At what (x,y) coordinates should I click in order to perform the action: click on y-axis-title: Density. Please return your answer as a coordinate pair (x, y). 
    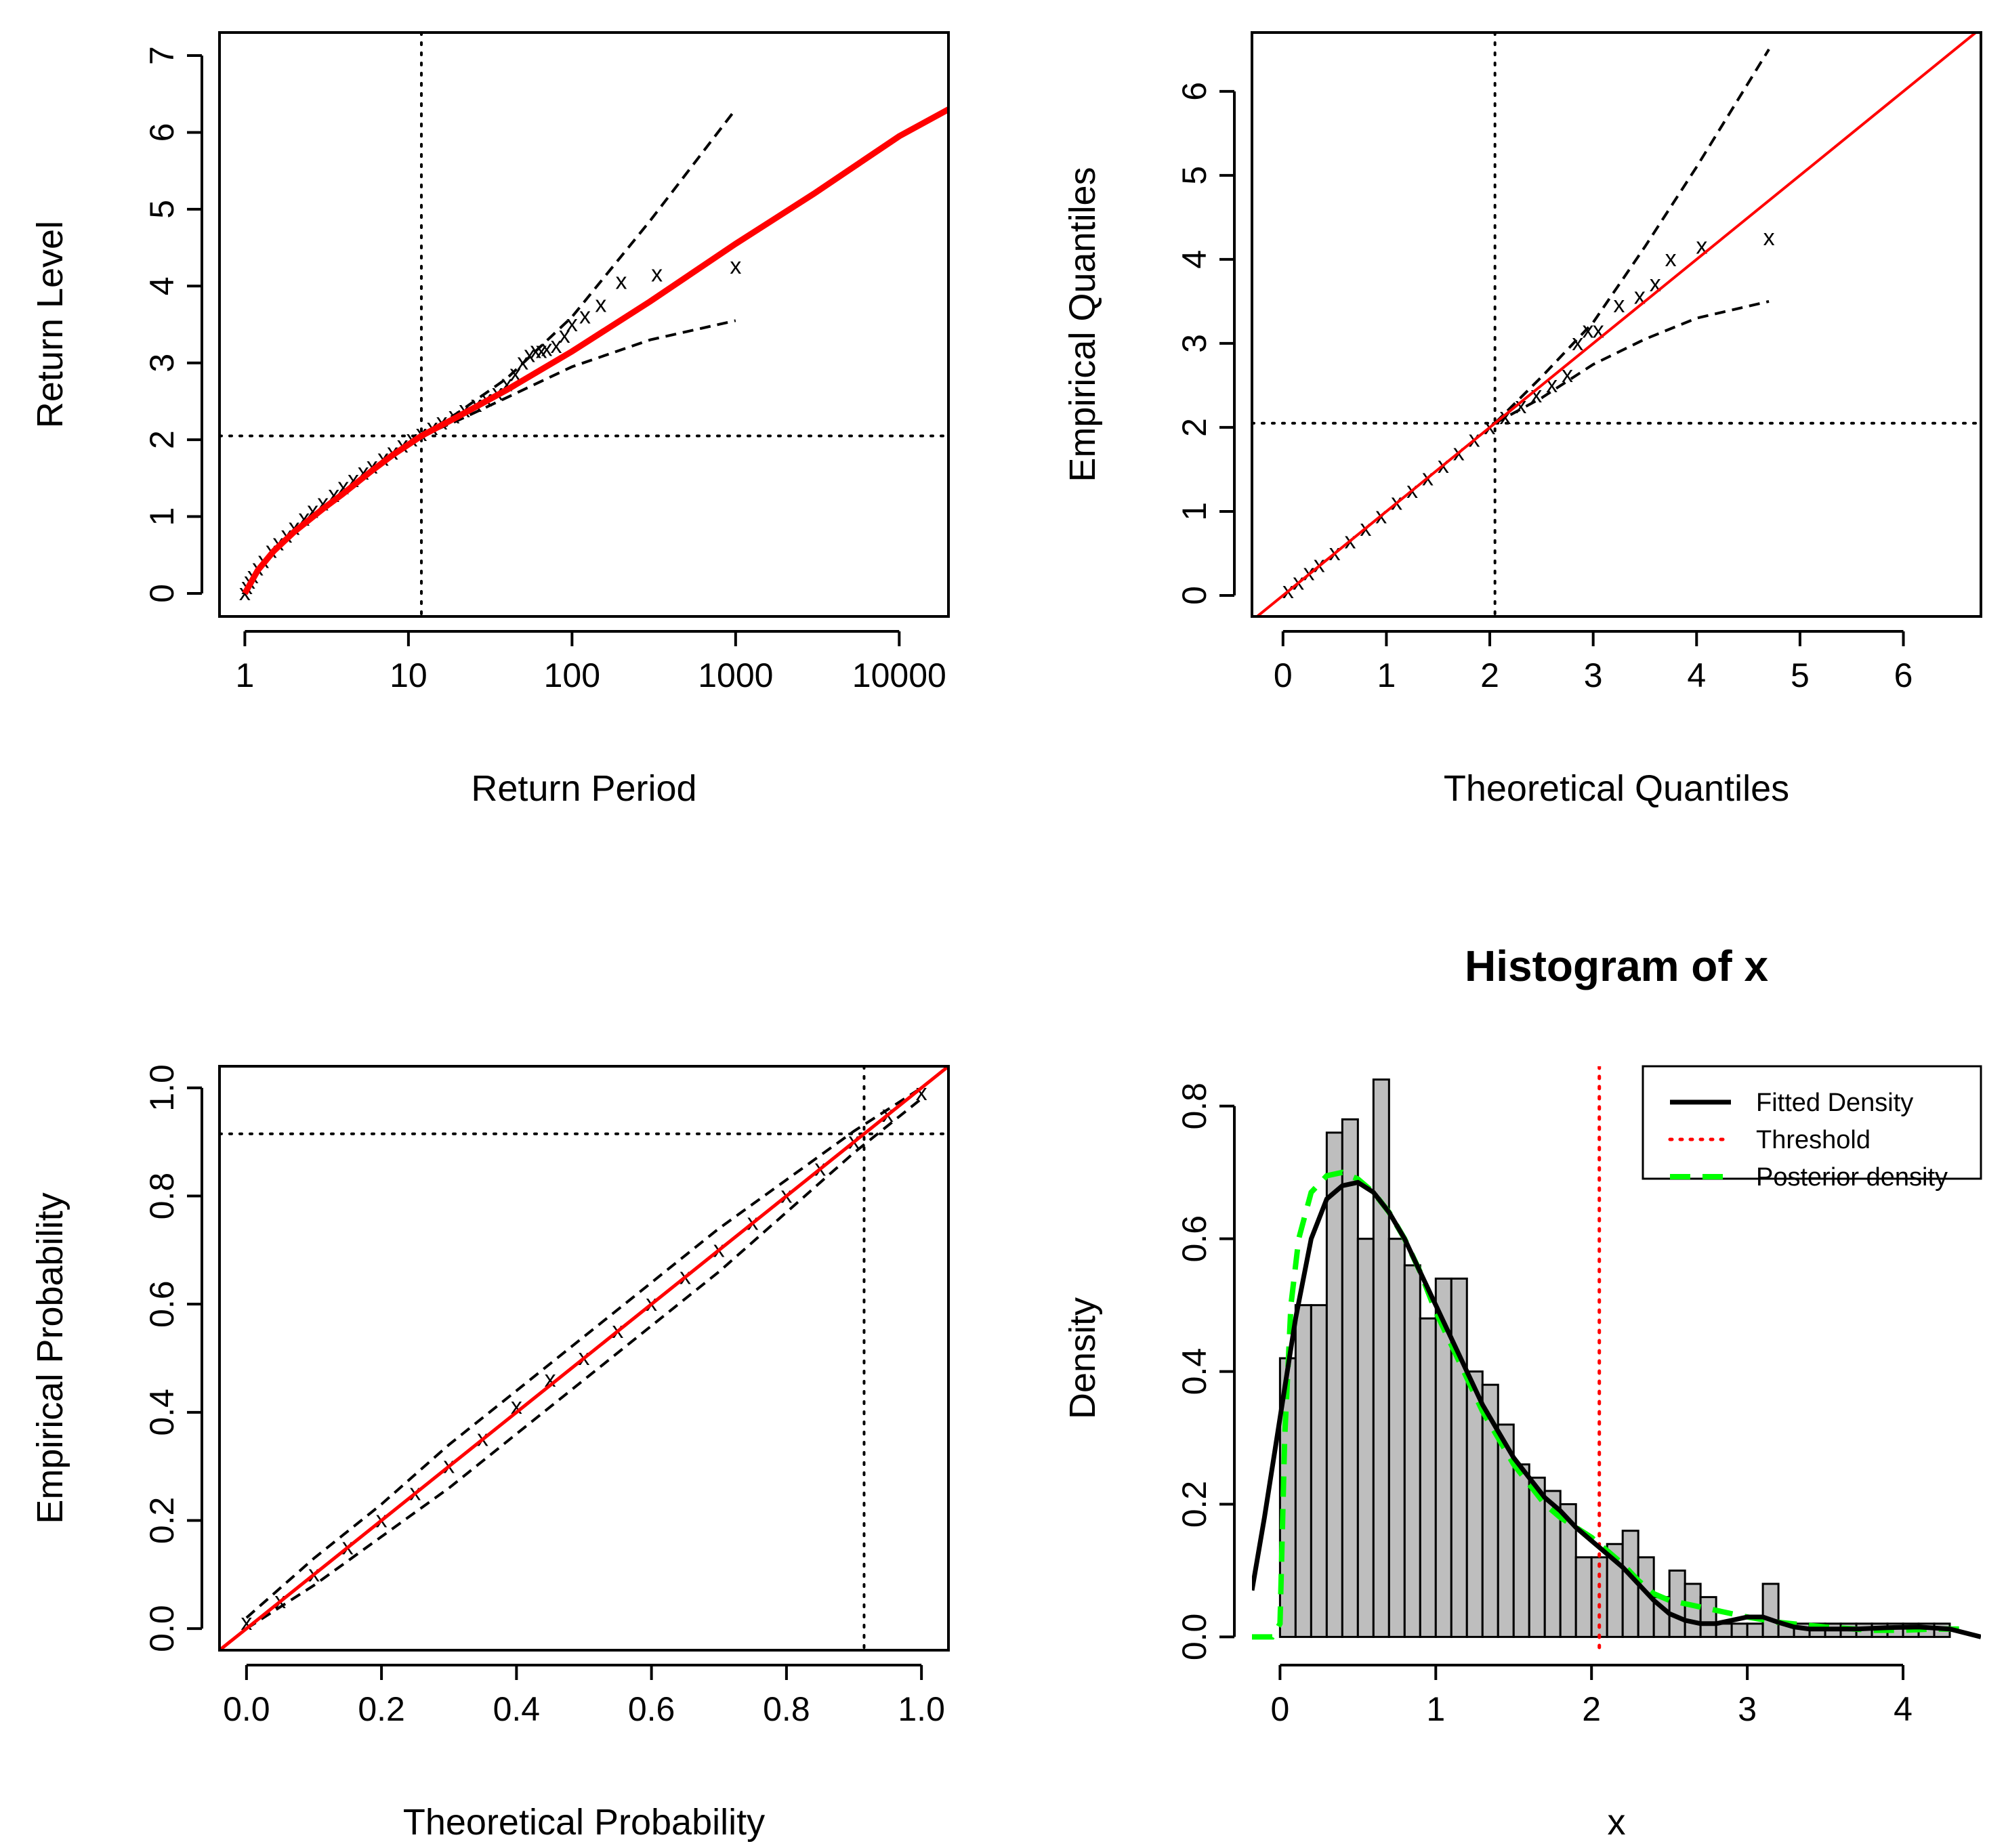
    Looking at the image, I should click on (1083, 1358).